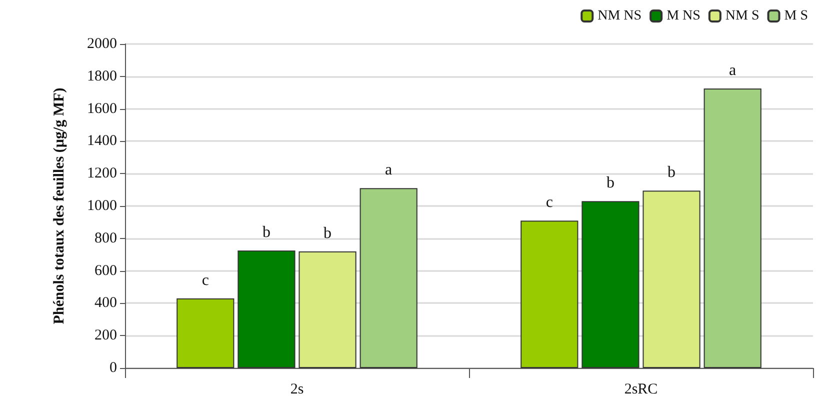 The height and width of the screenshot is (410, 823). Describe the element at coordinates (60, 206) in the screenshot. I see `y-axis-title: Phénols totaux des feuilles (µg/g MF)` at that location.